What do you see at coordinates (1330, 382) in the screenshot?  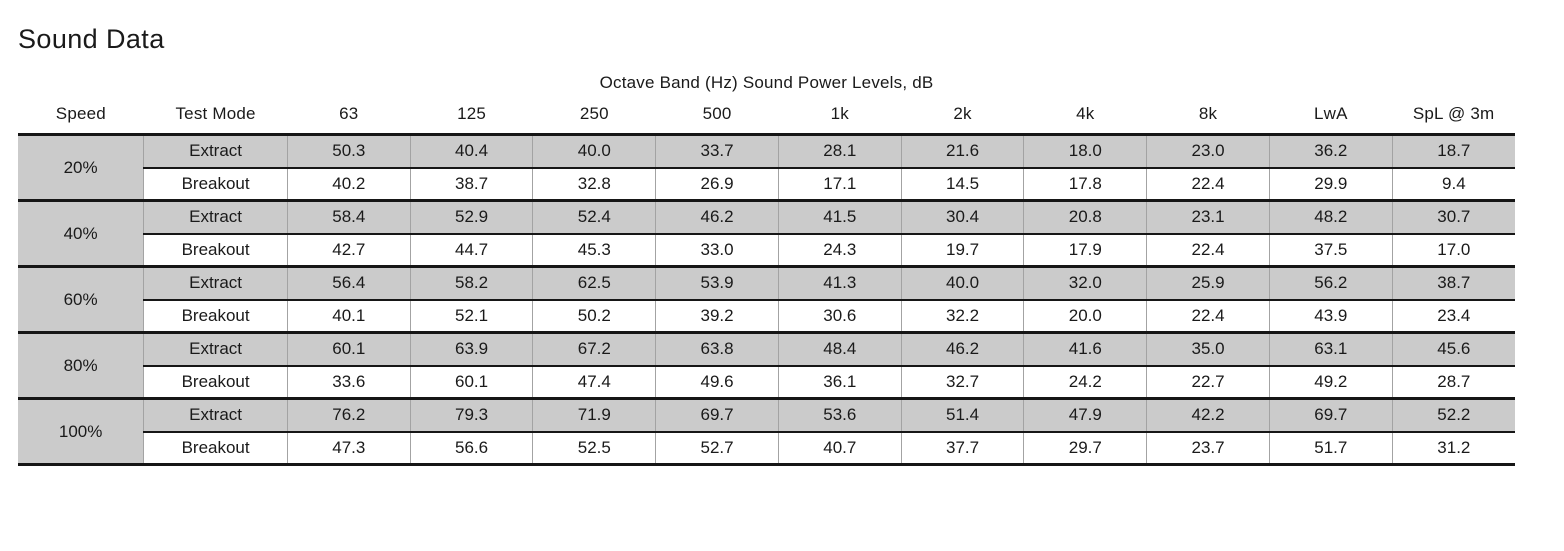 I see `value-cell: 49.2` at bounding box center [1330, 382].